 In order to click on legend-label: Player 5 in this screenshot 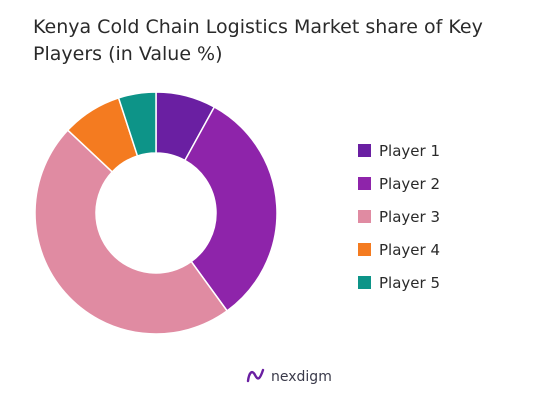, I will do `click(409, 282)`.